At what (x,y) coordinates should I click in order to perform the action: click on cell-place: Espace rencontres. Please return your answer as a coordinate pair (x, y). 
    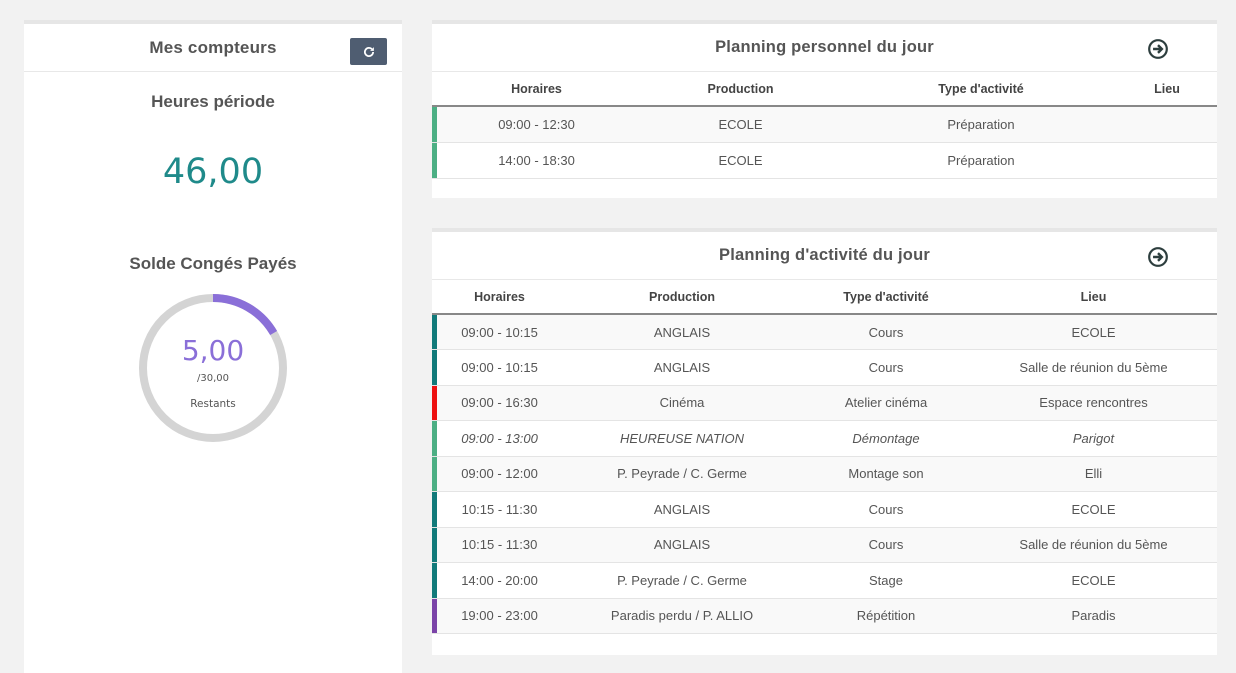
    Looking at the image, I should click on (1093, 403).